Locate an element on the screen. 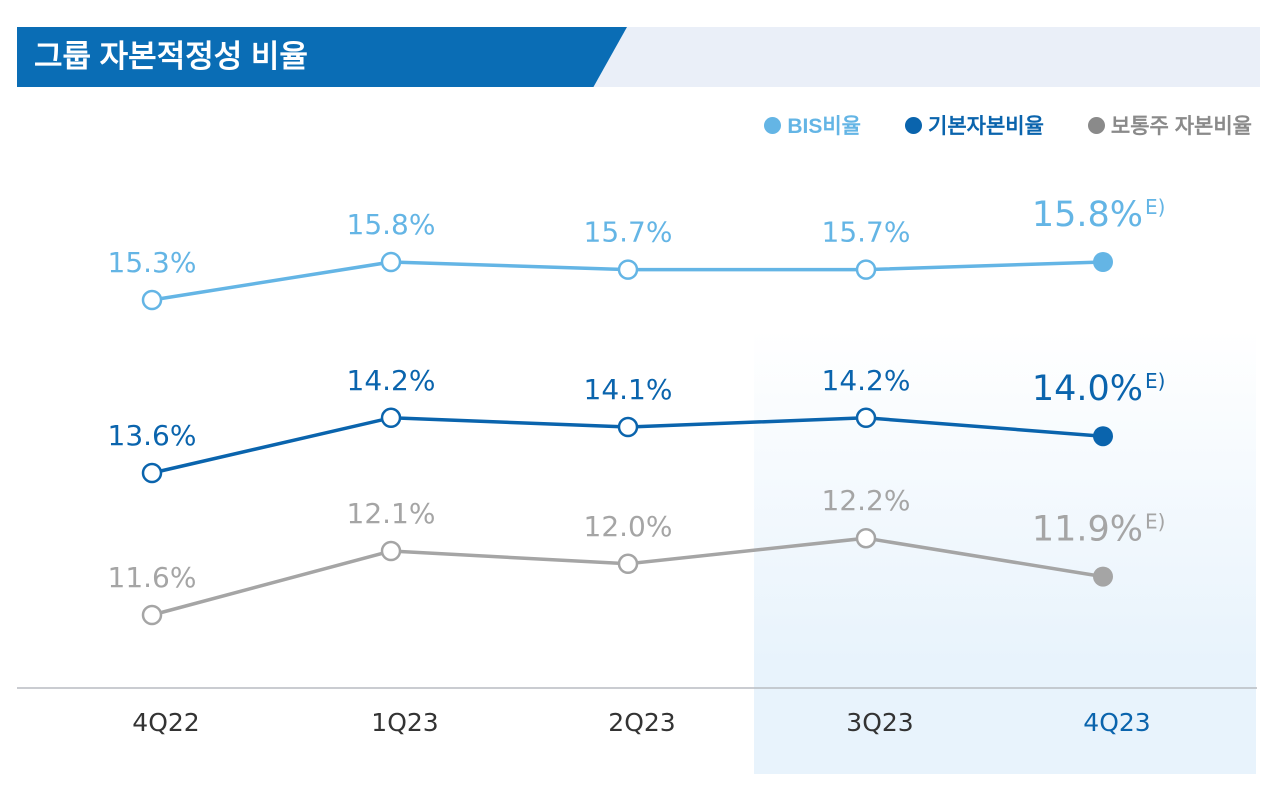 This screenshot has width=1278, height=804. legend: BIS비율 기본자본비율 보통주 자본비율 is located at coordinates (1008, 125).